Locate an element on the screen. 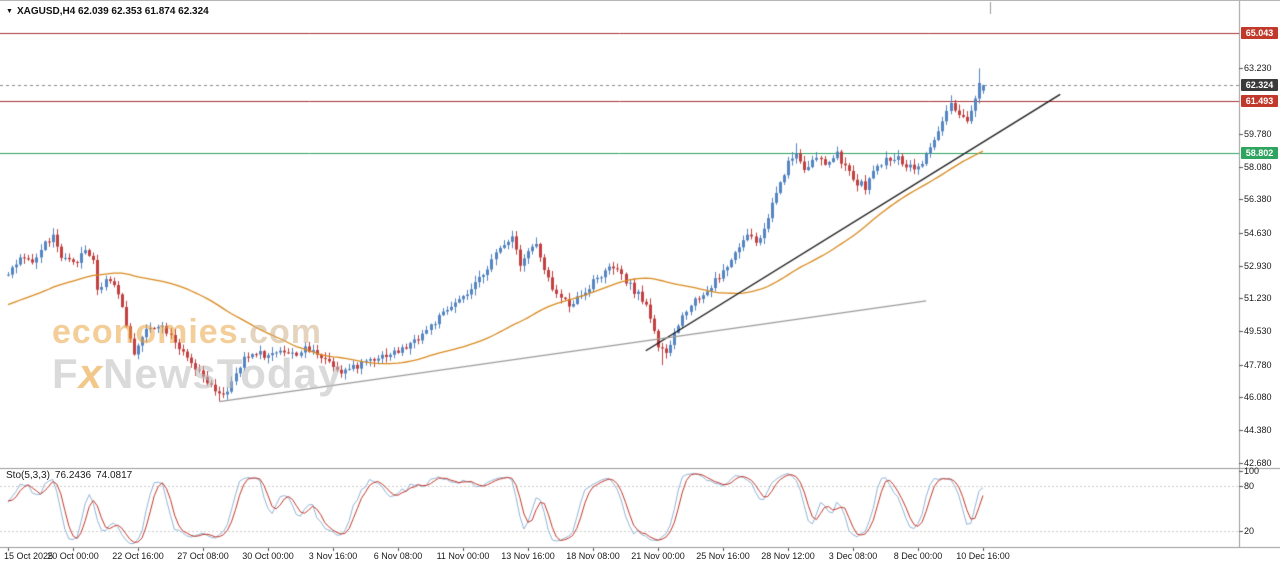 The height and width of the screenshot is (567, 1280). price-tick-label: 47.780 is located at coordinates (1258, 364).